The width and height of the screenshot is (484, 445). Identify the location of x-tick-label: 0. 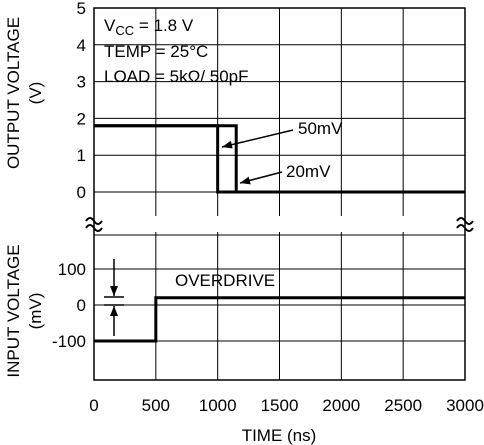
(93, 405).